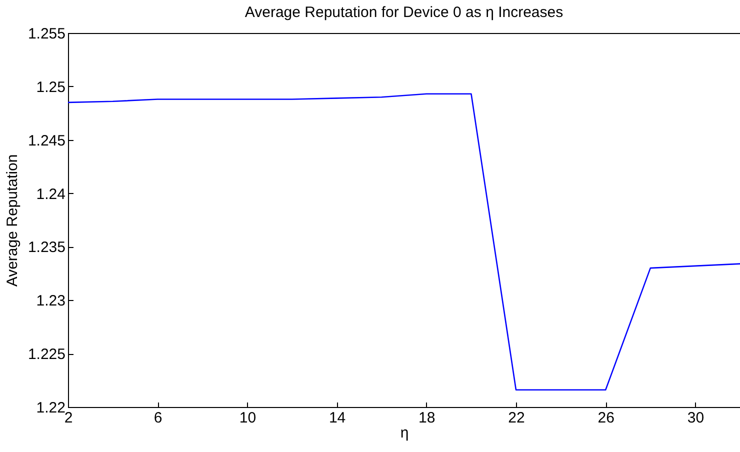 This screenshot has width=740, height=452. What do you see at coordinates (47, 247) in the screenshot?
I see `y-tick-label: 1.235` at bounding box center [47, 247].